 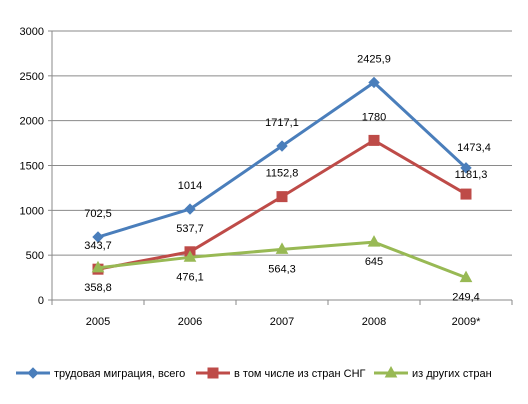 What do you see at coordinates (474, 148) in the screenshot?
I see `data-label: 1473,4` at bounding box center [474, 148].